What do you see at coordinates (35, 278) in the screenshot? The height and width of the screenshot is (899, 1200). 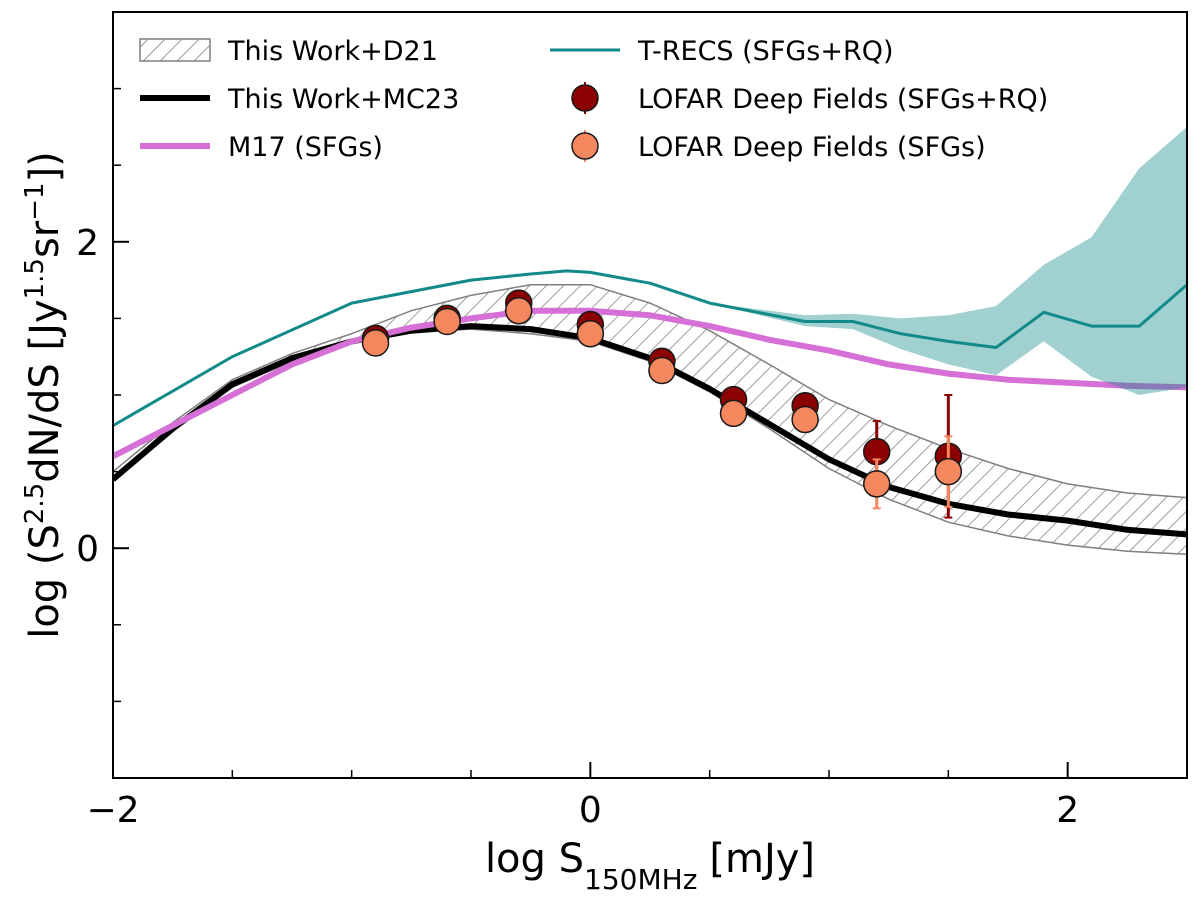 I see `y-axis-label-part: 1.5` at bounding box center [35, 278].